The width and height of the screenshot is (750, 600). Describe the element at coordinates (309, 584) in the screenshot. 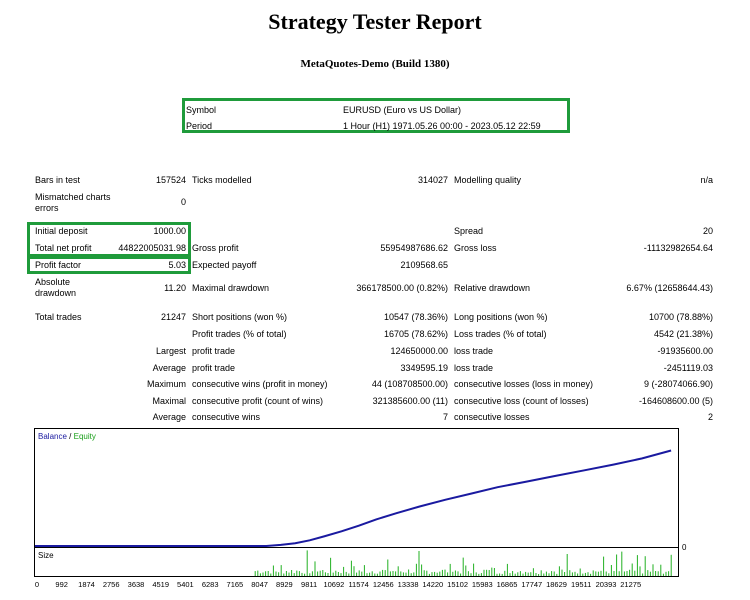

I see `x-tick-label: 9811` at that location.